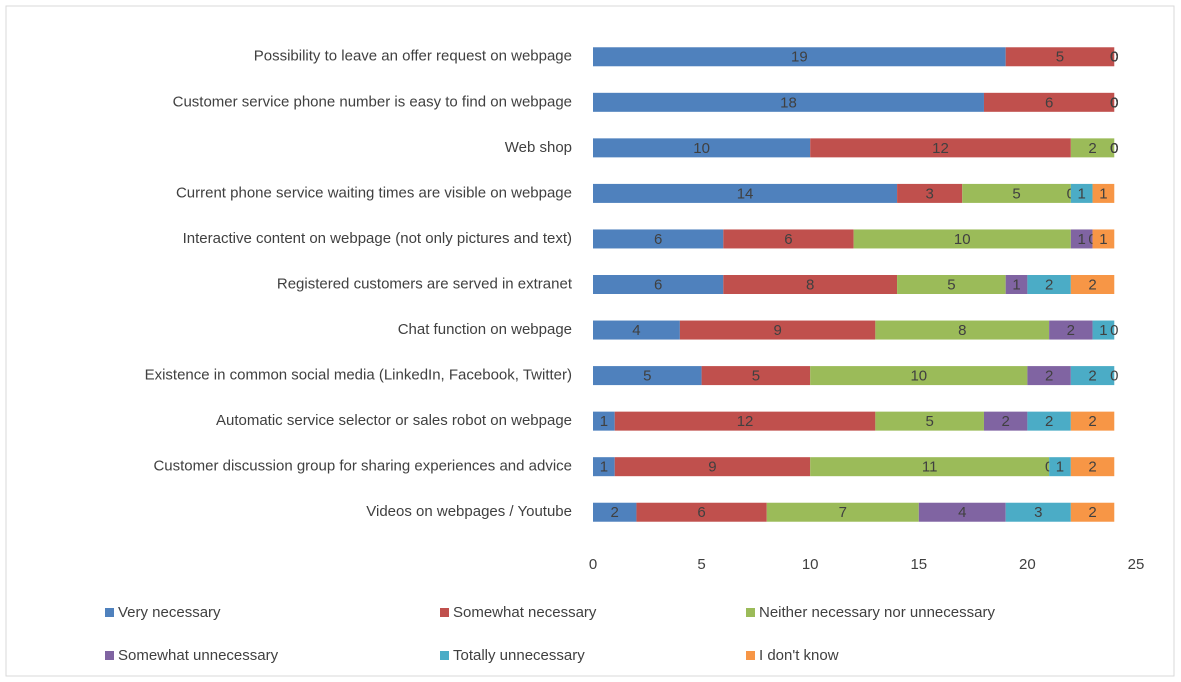 The width and height of the screenshot is (1181, 682). What do you see at coordinates (169, 612) in the screenshot?
I see `legend-label: Very necessary` at bounding box center [169, 612].